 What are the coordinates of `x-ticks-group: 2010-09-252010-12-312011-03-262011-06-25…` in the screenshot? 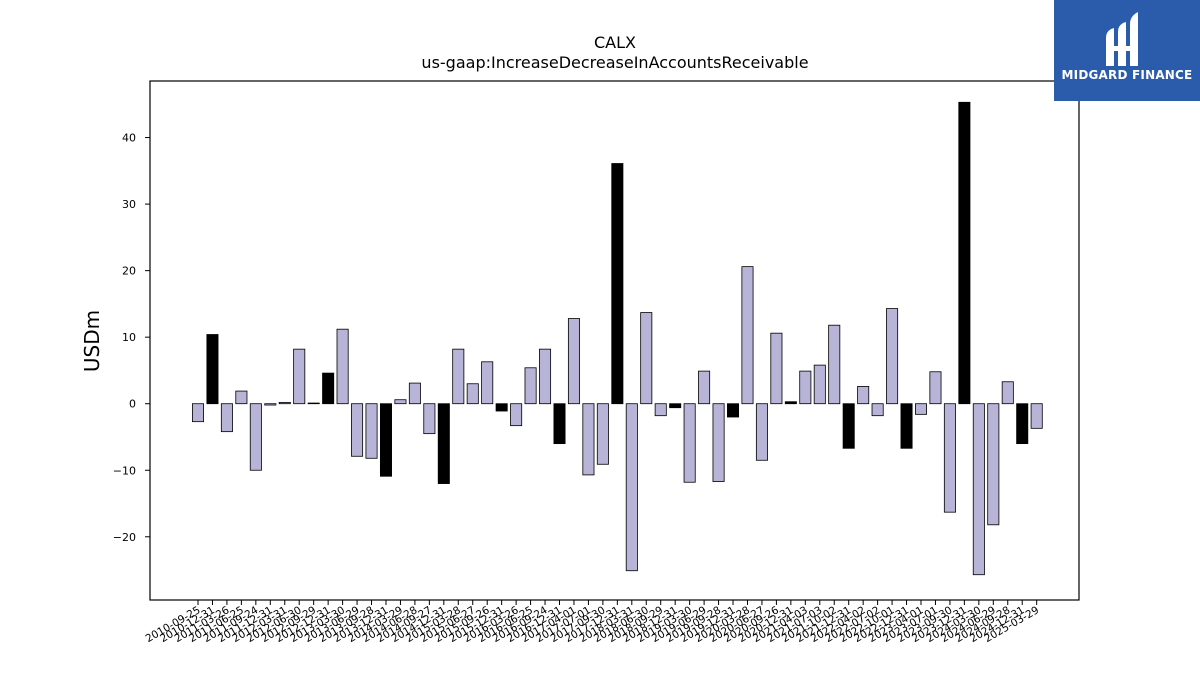 It's located at (592, 622).